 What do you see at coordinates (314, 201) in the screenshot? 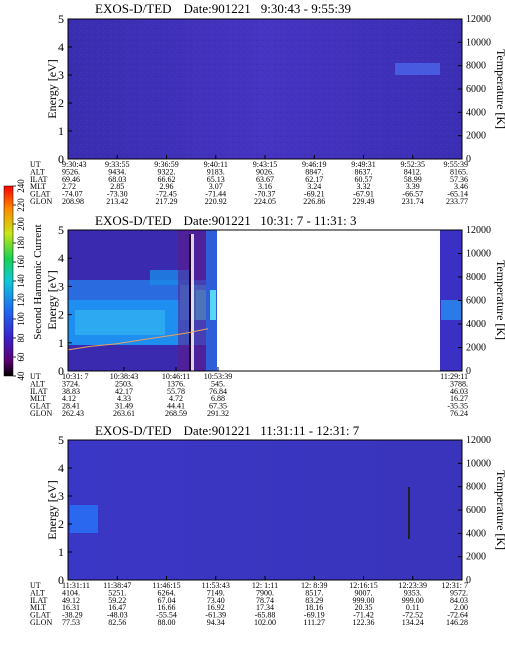
I see `panel-1-table-cell: 226.86` at bounding box center [314, 201].